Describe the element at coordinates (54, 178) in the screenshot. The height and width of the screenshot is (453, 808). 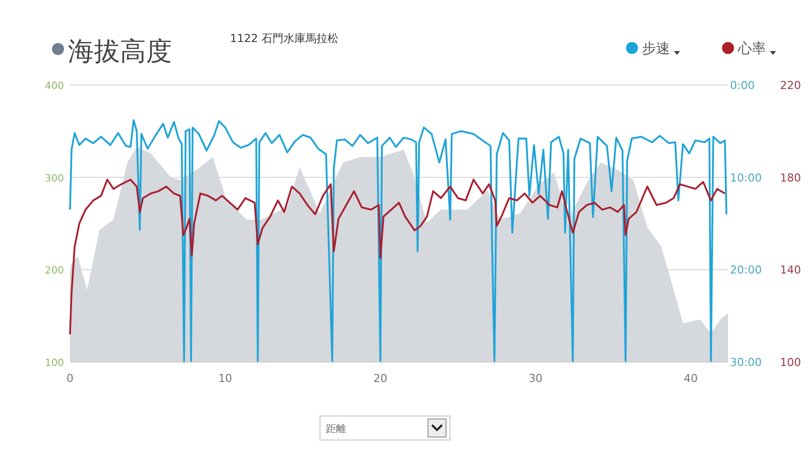
I see `y-tick-label: 300` at that location.